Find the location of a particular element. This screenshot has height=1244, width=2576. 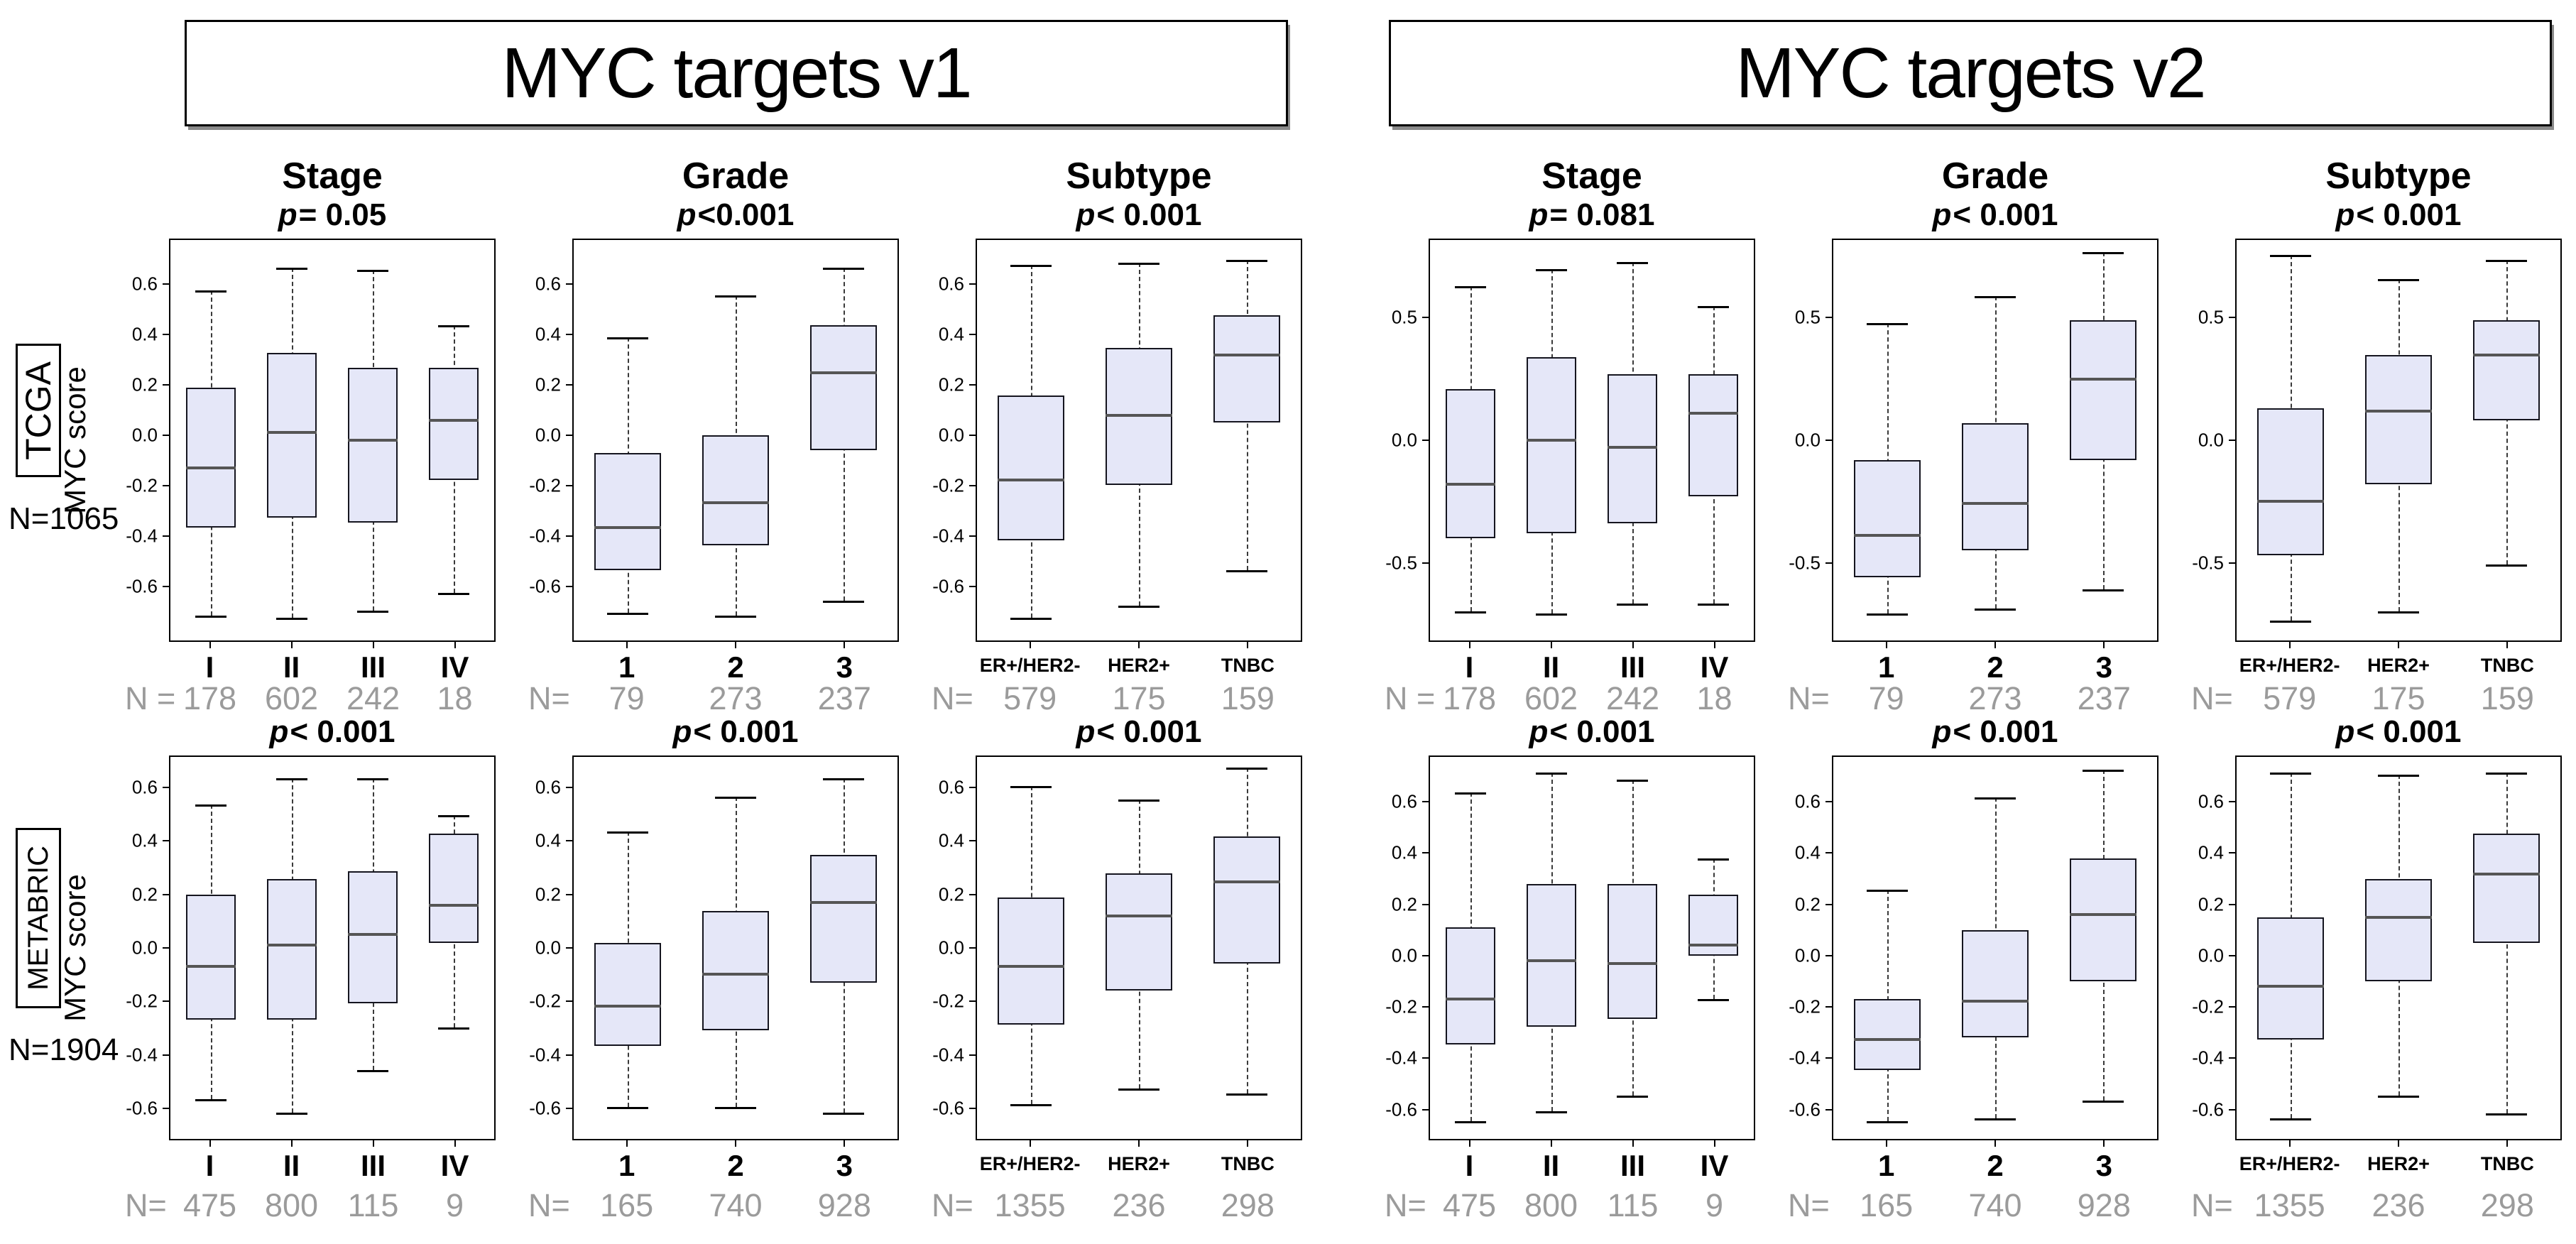

sample-size-value: 242 is located at coordinates (1632, 698).